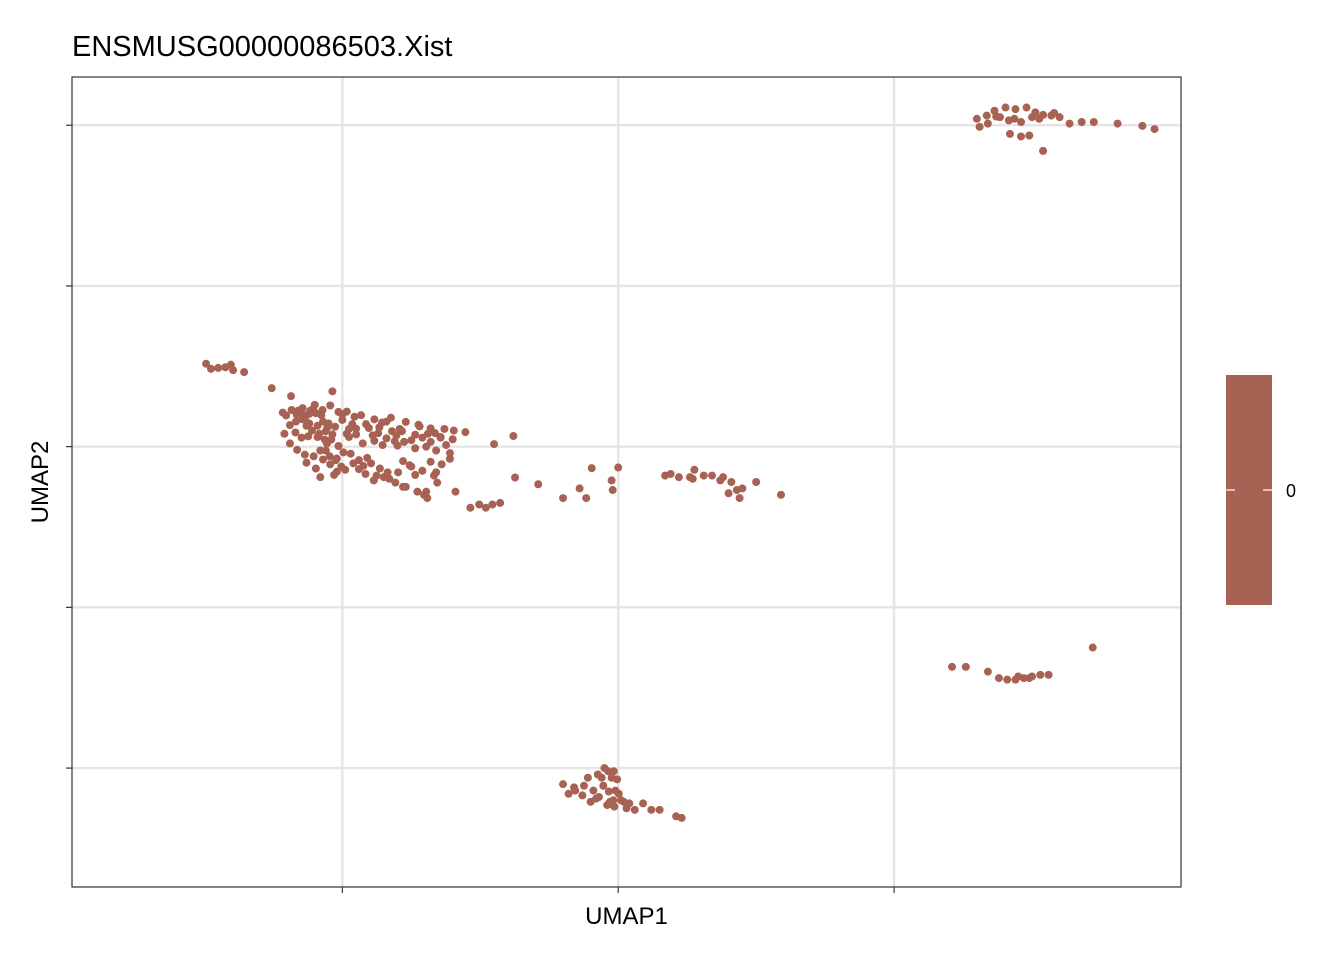 Image resolution: width=1344 pixels, height=960 pixels. I want to click on x-axis-label: UMAP1, so click(626, 916).